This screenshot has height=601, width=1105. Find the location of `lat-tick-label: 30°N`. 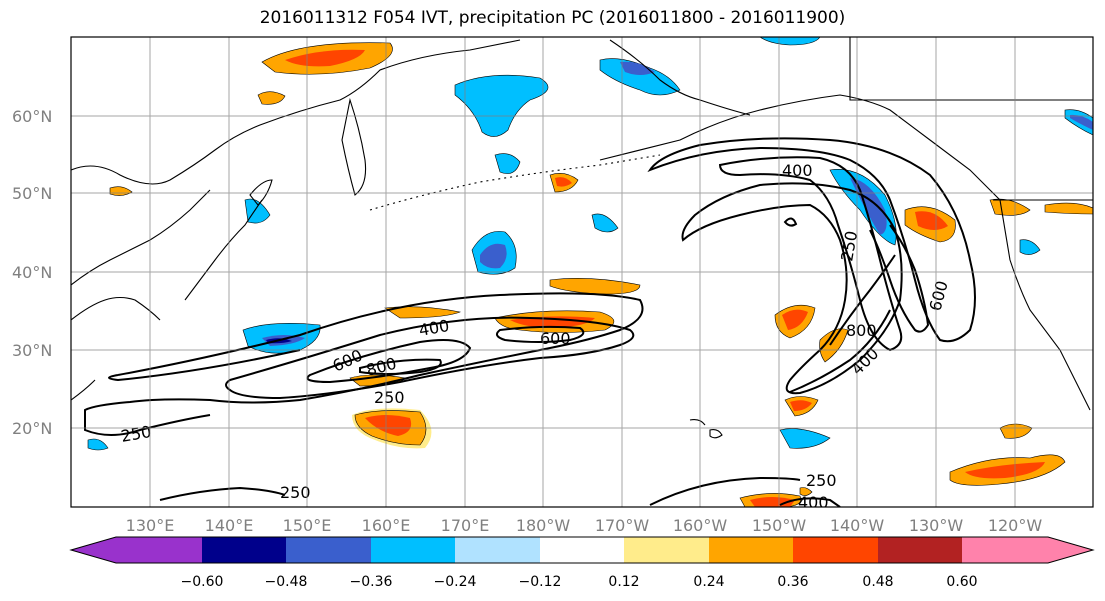

lat-tick-label: 30°N is located at coordinates (32, 350).